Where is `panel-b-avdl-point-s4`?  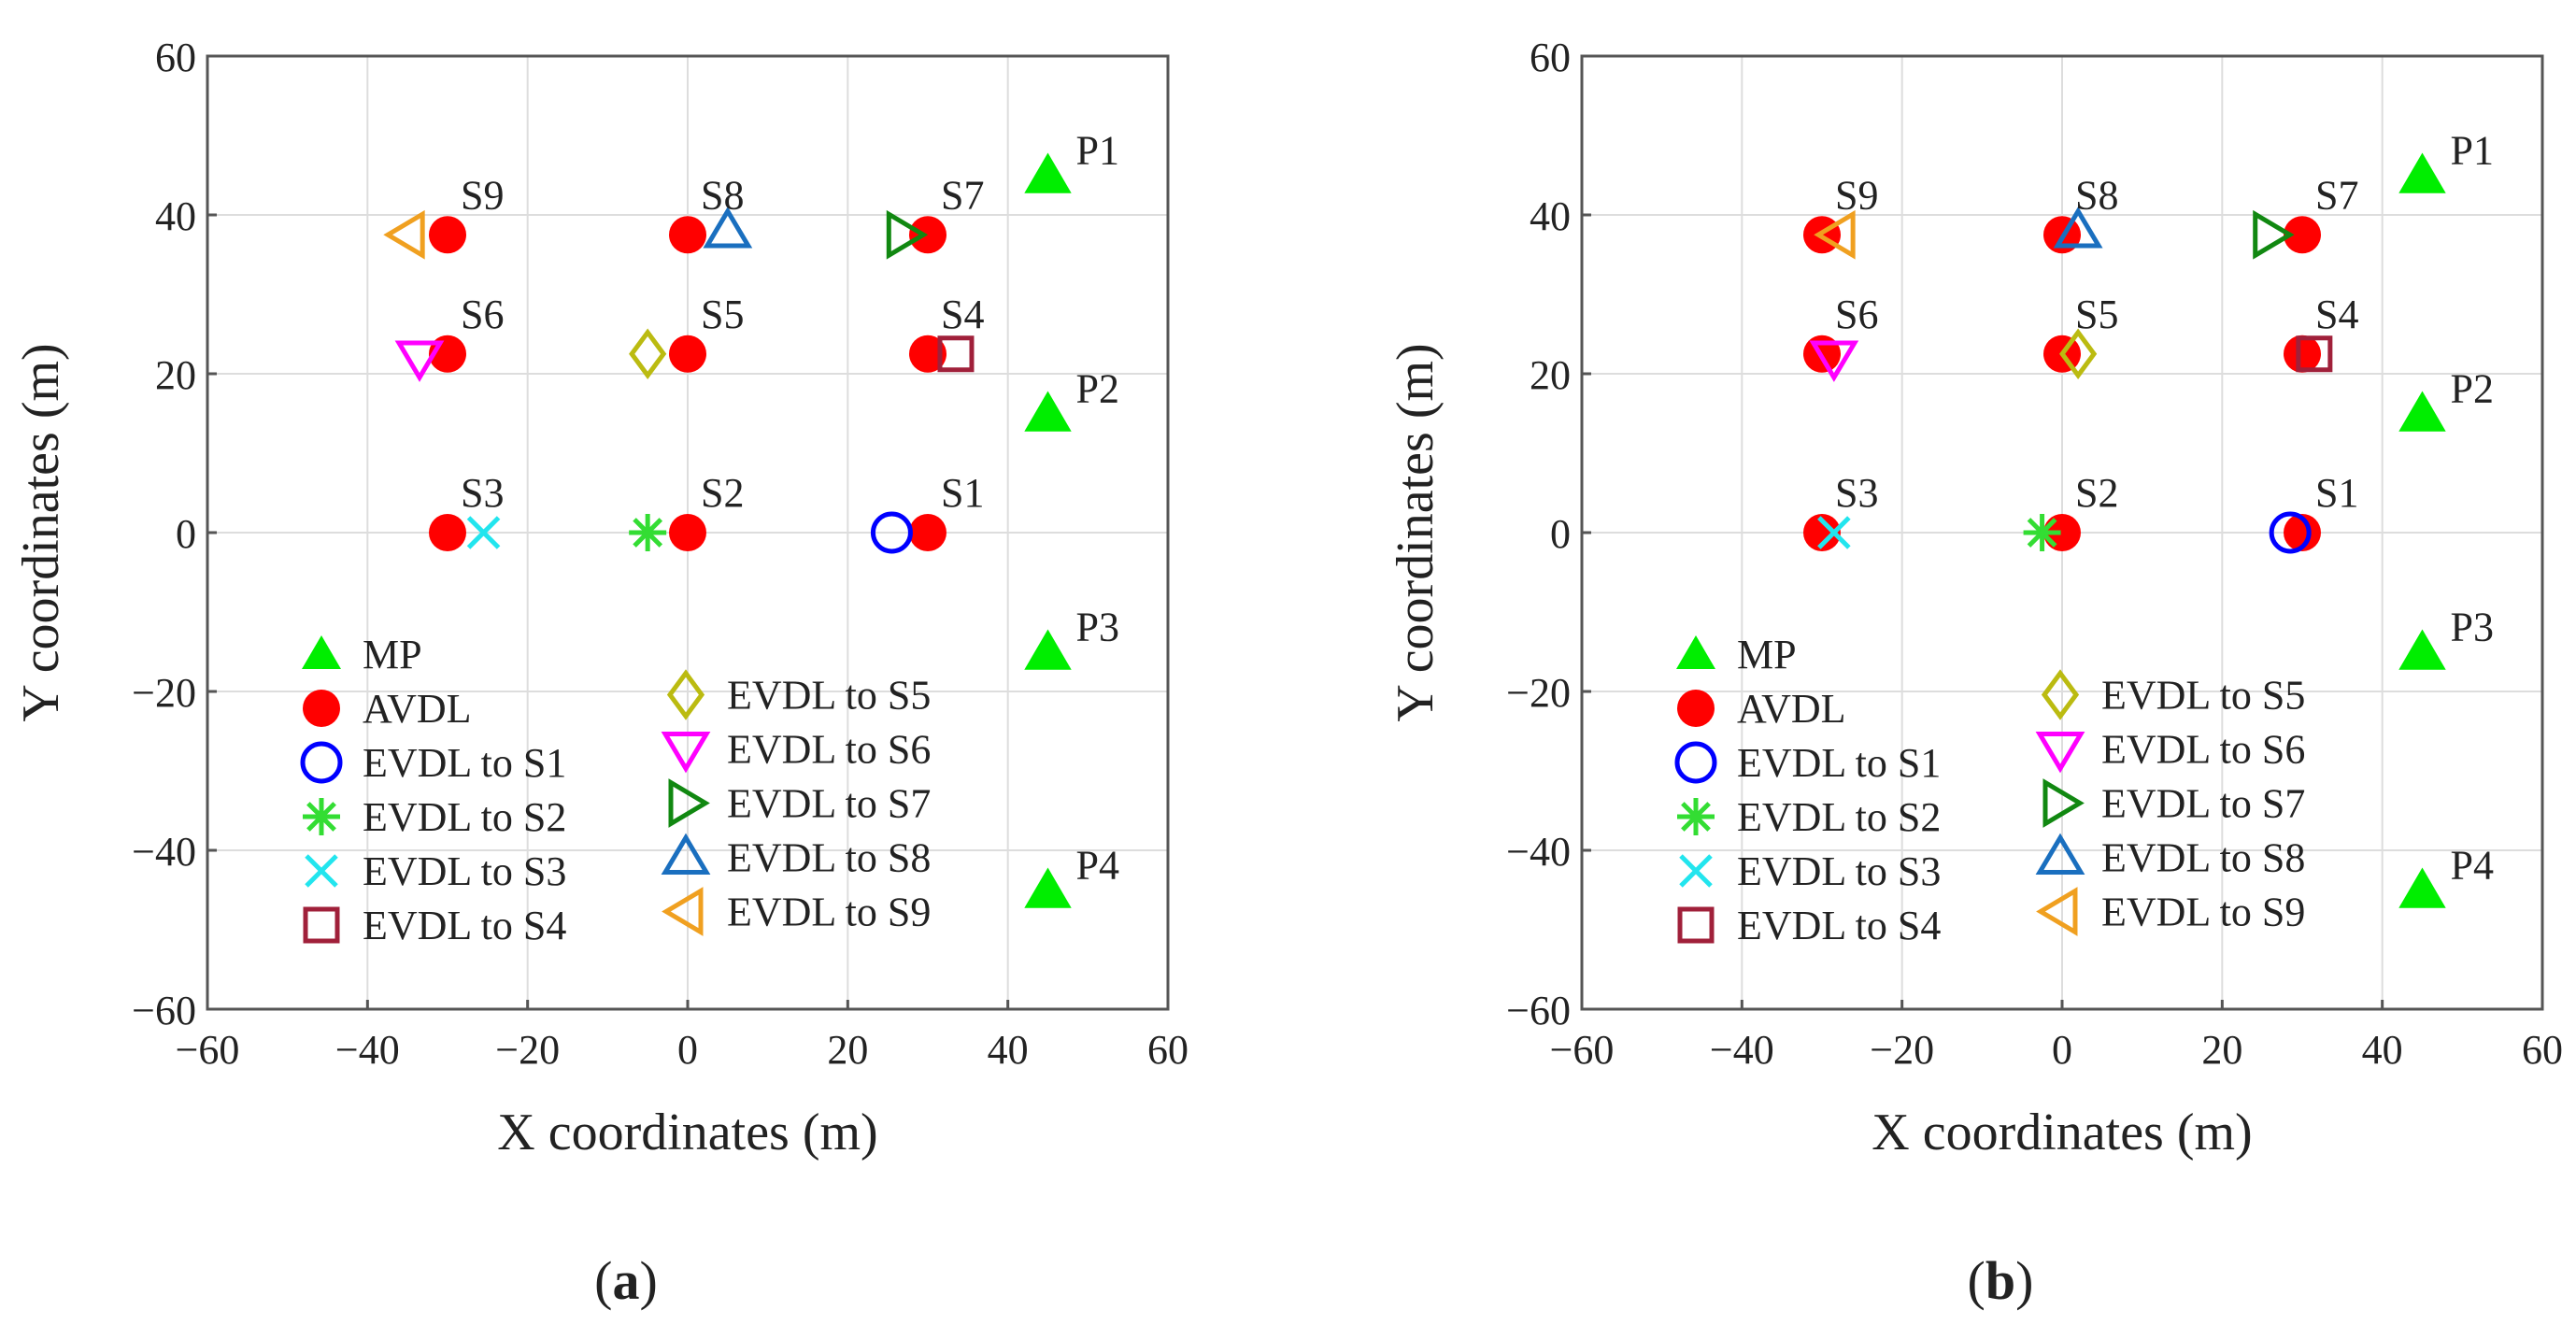 panel-b-avdl-point-s4 is located at coordinates (2303, 354).